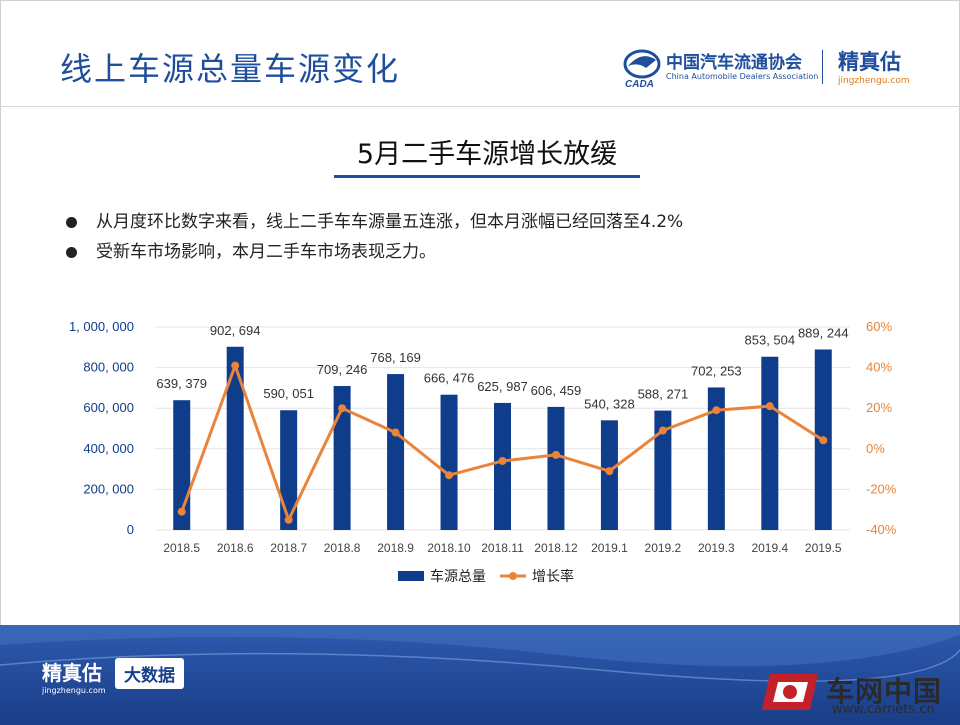 The image size is (960, 725). I want to click on jzg-logo: 精真估 jingzhengu.com, so click(874, 66).